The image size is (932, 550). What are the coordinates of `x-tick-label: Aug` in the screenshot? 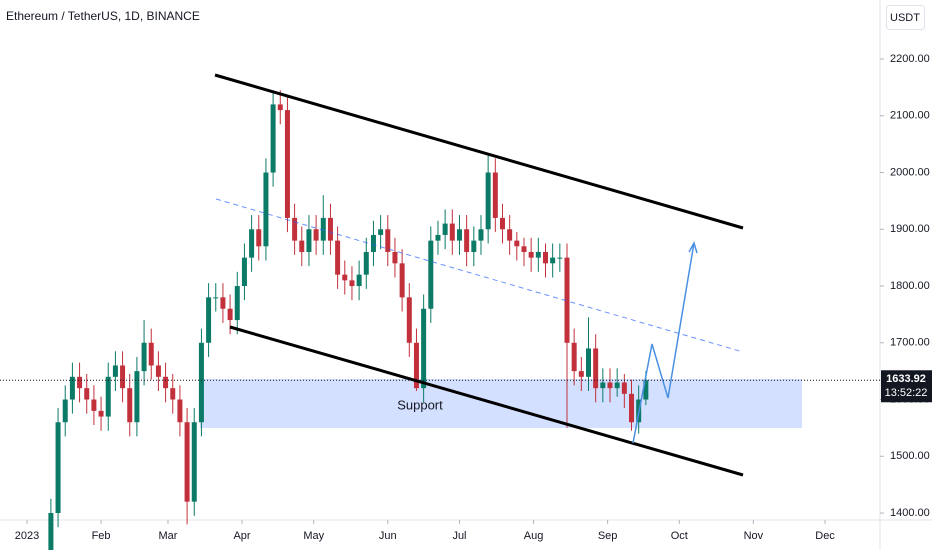 It's located at (534, 536).